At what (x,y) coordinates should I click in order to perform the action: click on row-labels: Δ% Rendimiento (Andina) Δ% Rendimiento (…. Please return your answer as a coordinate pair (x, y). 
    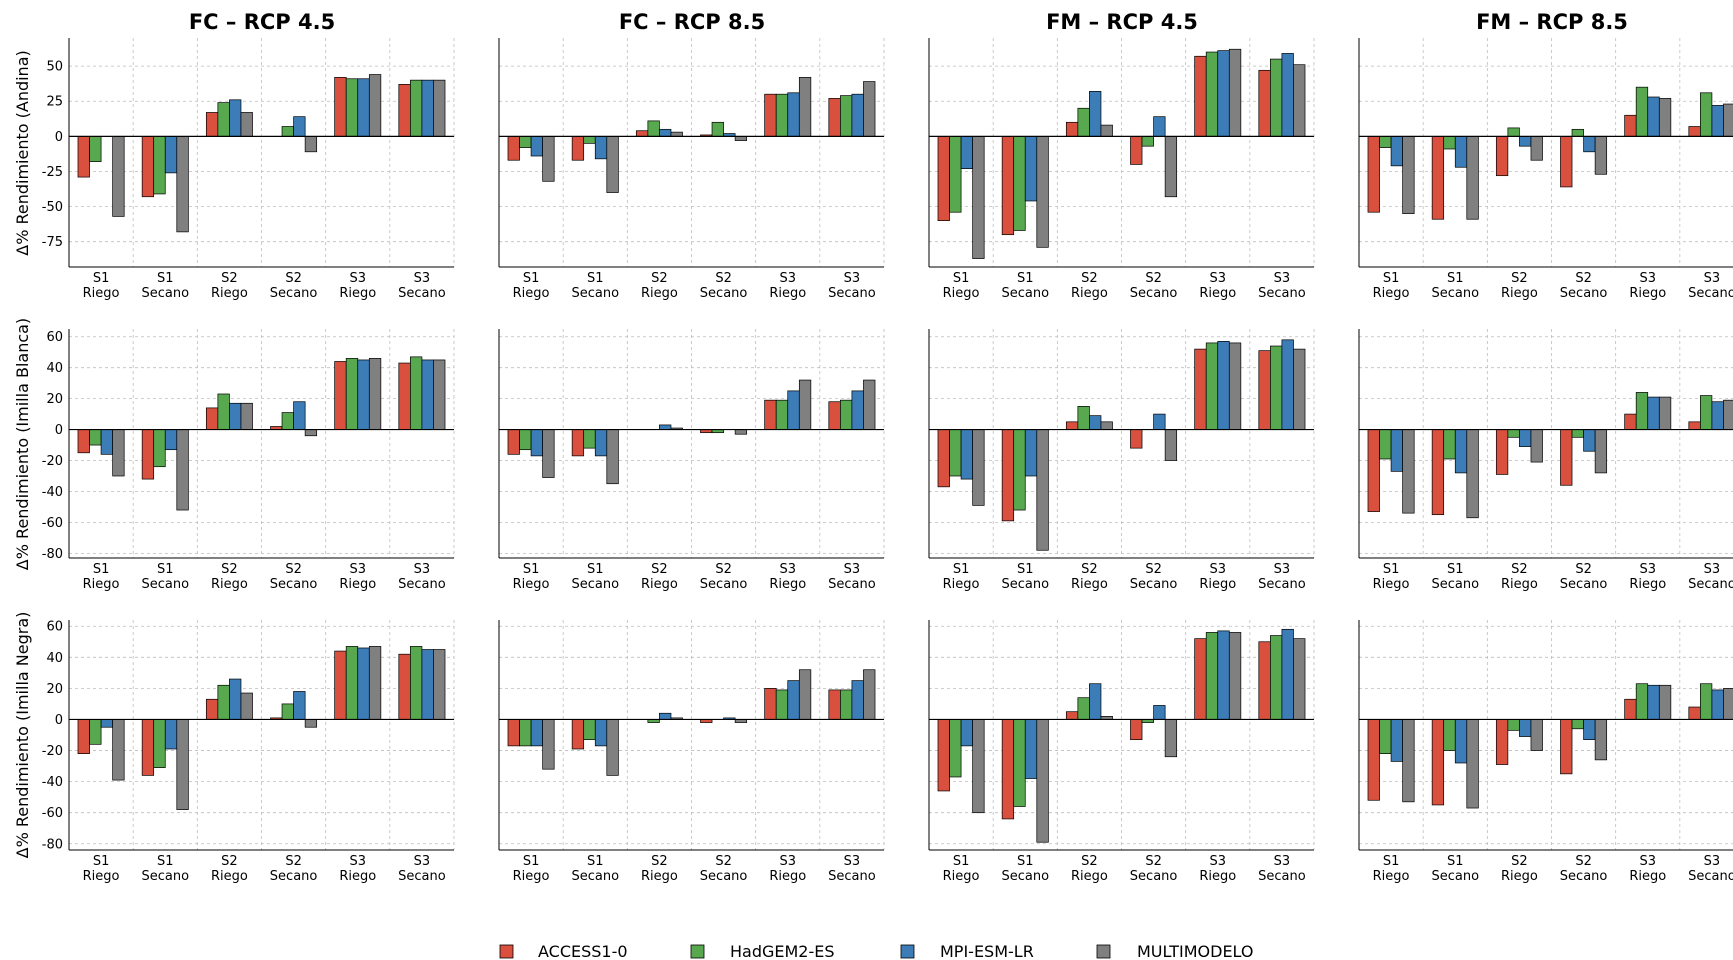
    Looking at the image, I should click on (22, 454).